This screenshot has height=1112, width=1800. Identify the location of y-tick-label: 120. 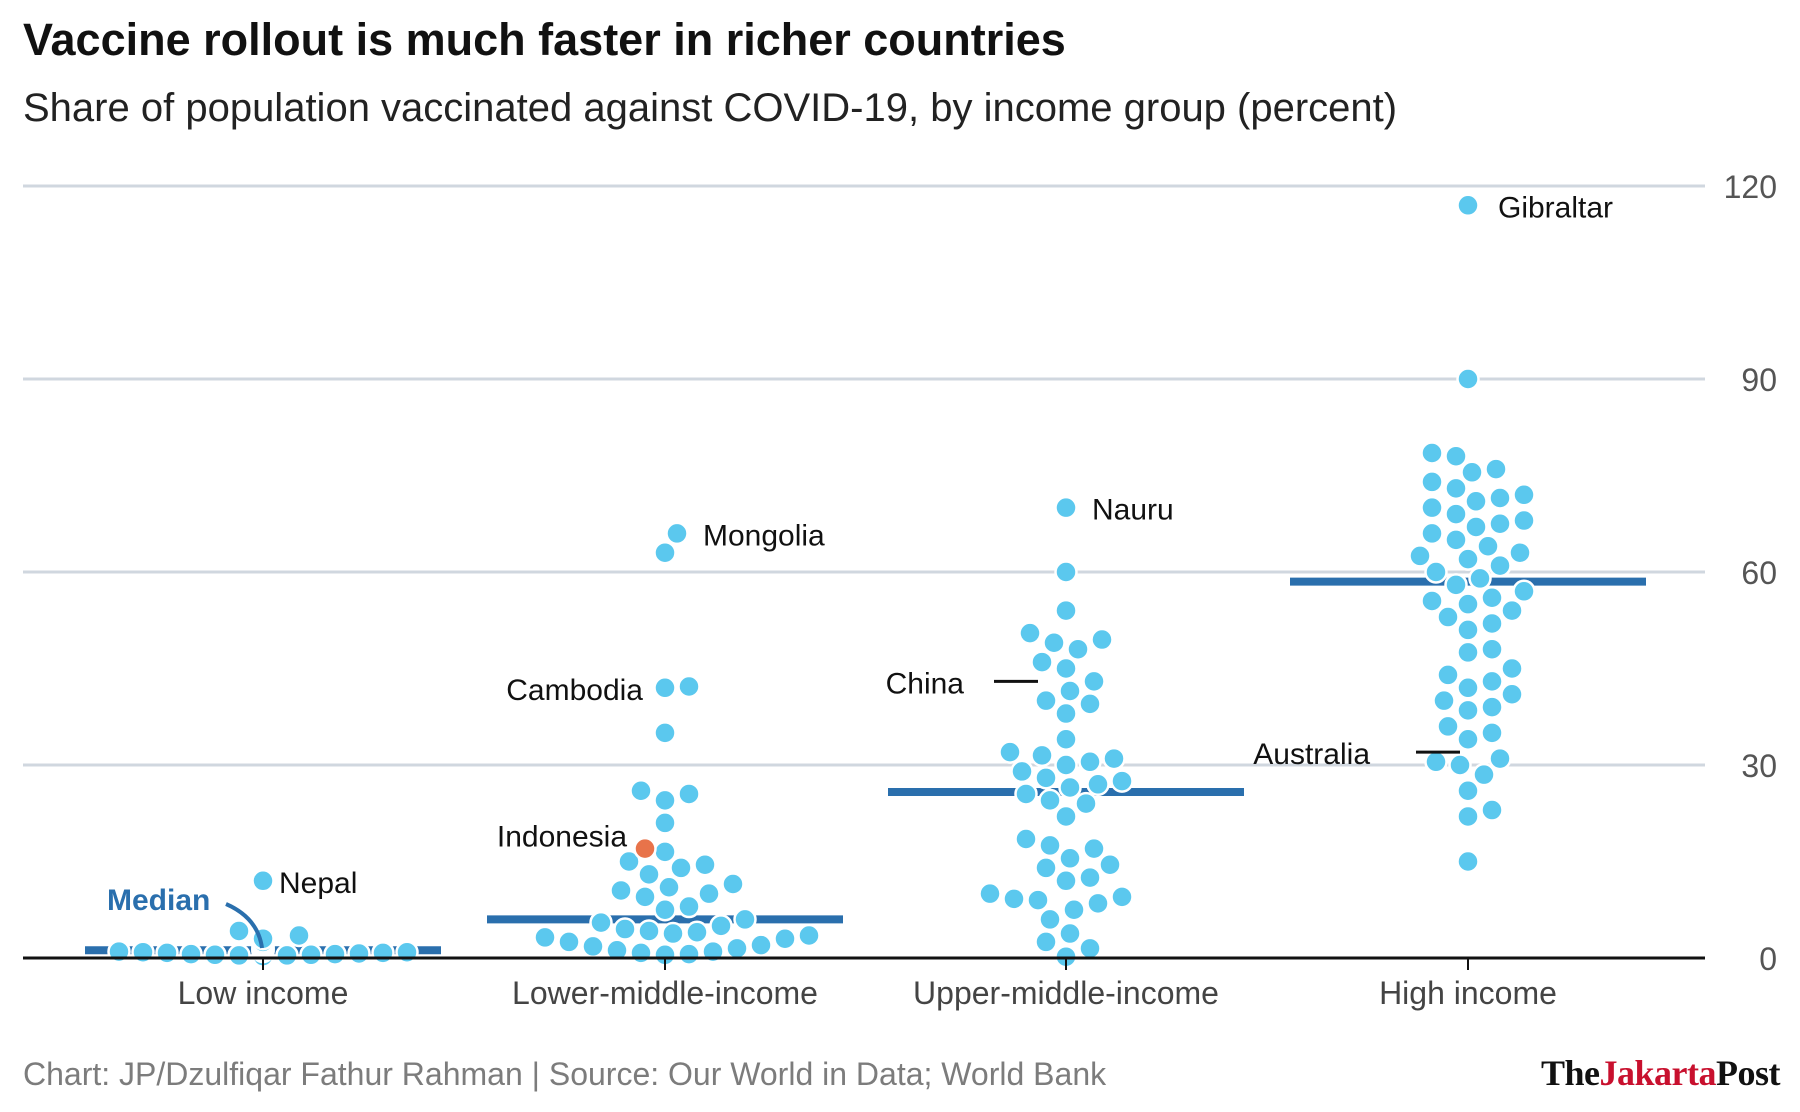
(1750, 187).